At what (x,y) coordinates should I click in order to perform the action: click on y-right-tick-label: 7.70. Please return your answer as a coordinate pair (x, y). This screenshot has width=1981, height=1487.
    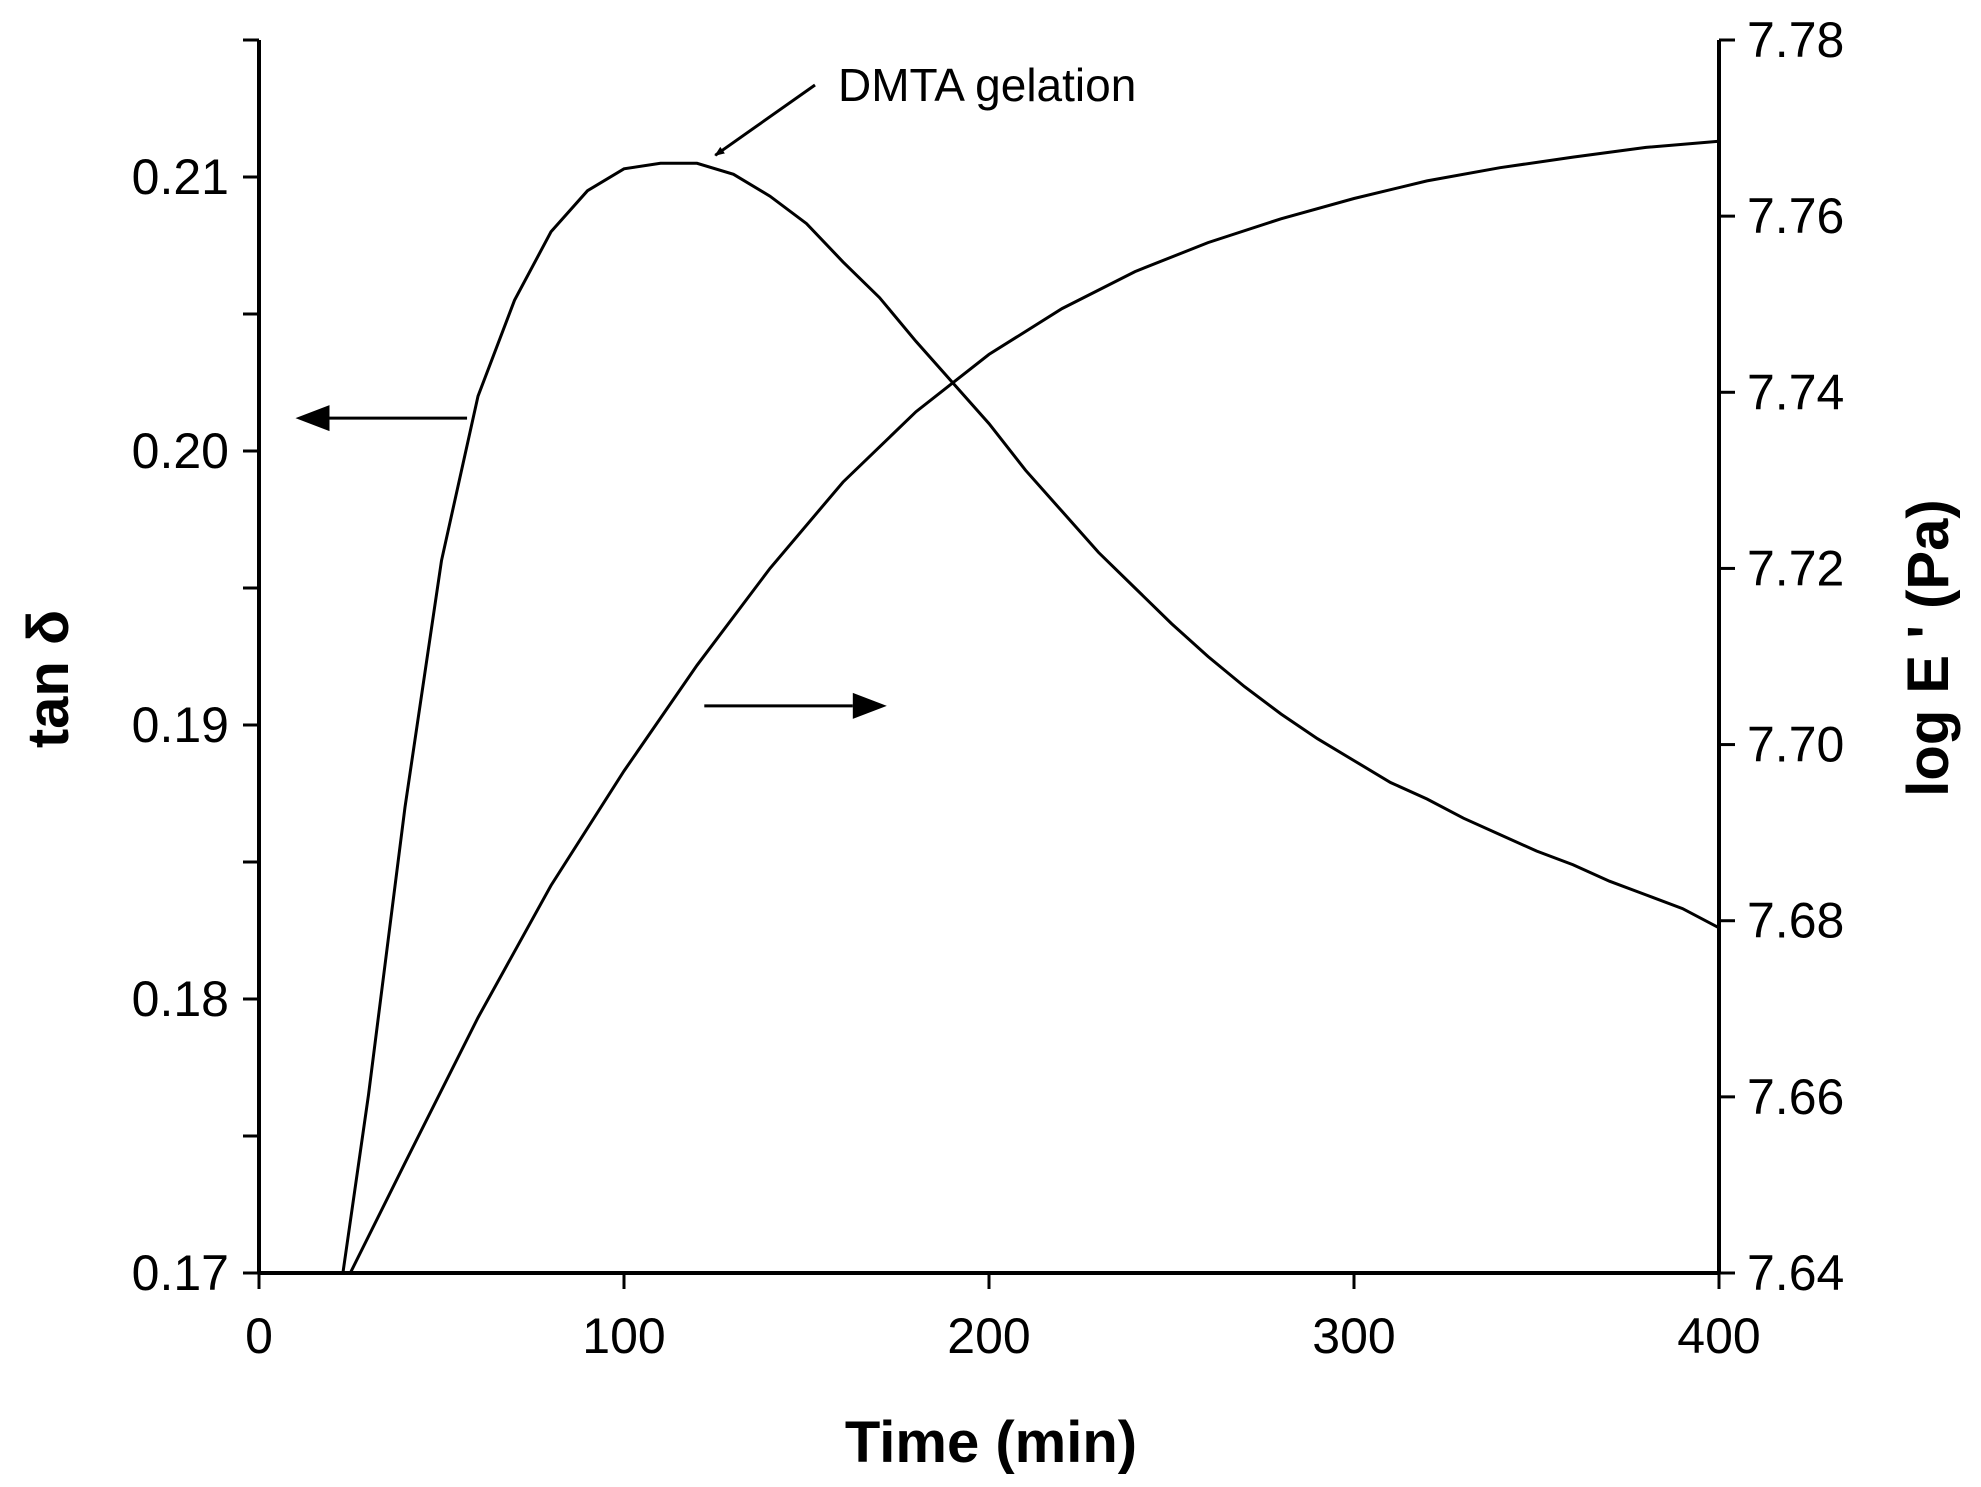
    Looking at the image, I should click on (1795, 745).